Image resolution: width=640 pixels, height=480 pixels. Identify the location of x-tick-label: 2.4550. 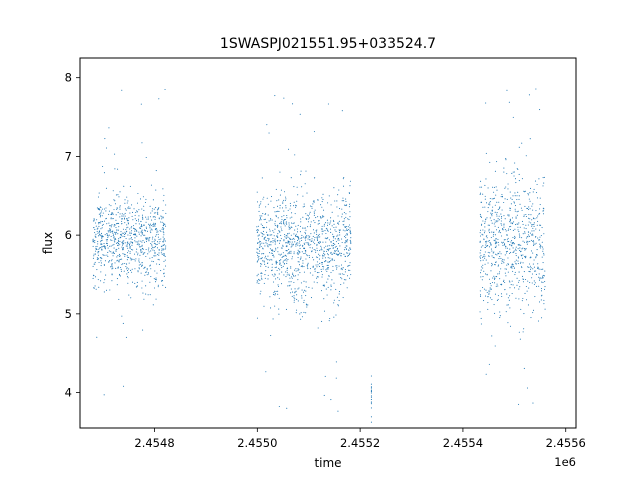
(257, 443).